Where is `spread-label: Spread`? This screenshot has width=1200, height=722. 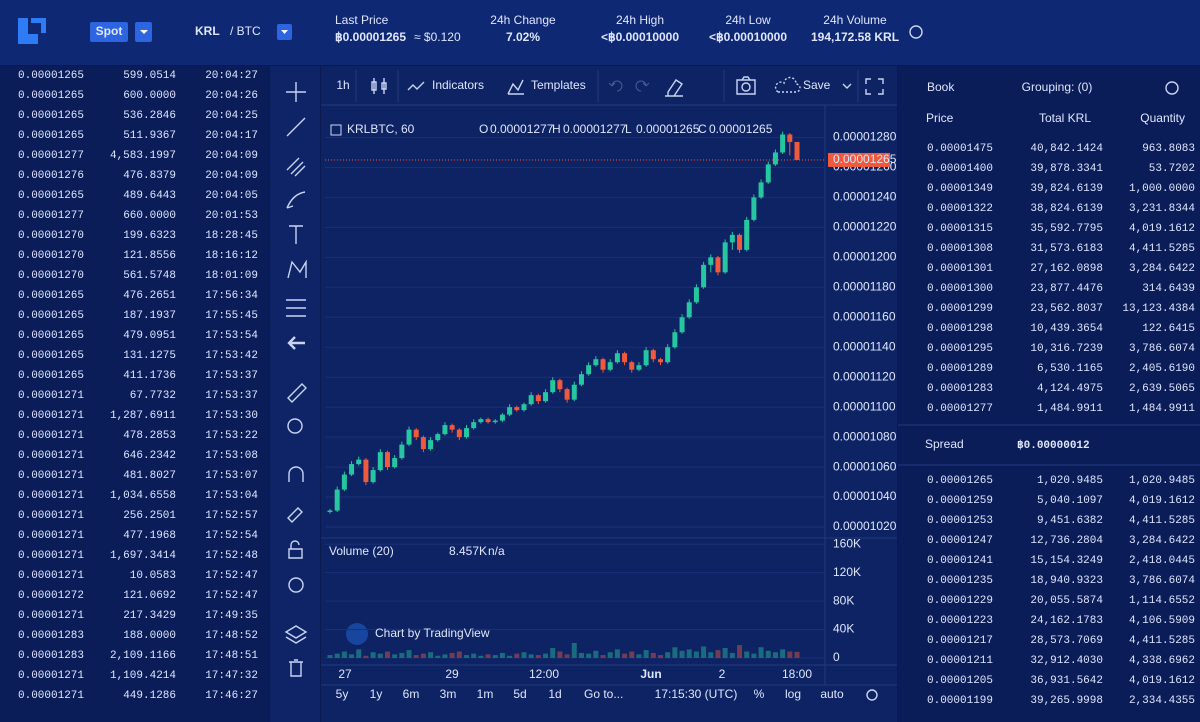
spread-label: Spread is located at coordinates (944, 444).